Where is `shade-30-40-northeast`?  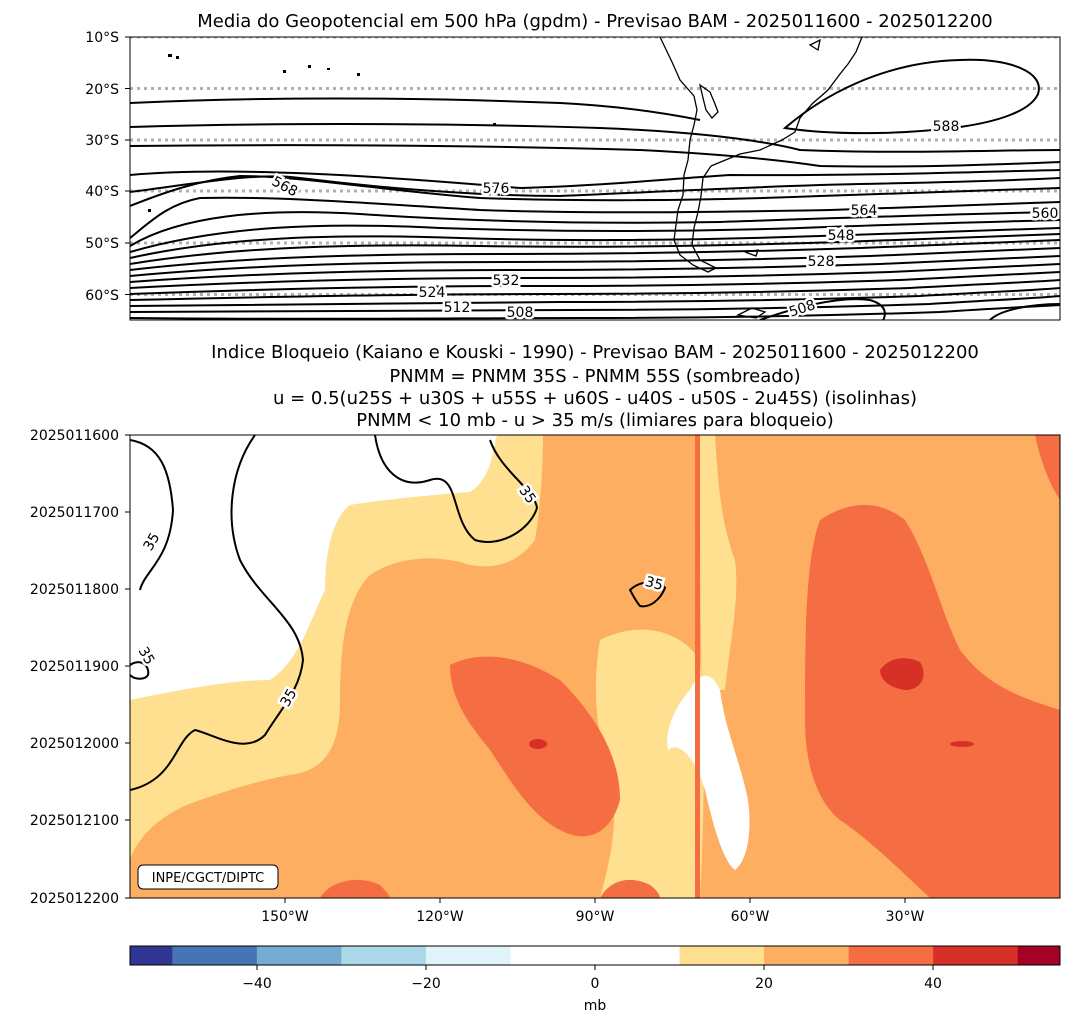
shade-30-40-northeast is located at coordinates (1047, 467).